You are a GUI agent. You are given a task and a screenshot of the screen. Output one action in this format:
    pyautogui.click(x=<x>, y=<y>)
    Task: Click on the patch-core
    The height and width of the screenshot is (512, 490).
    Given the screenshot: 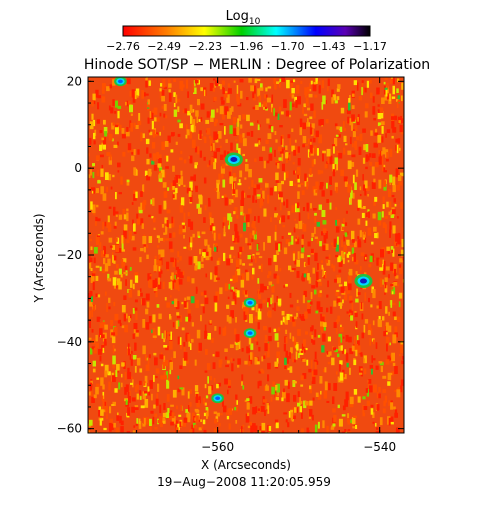 What is the action you would take?
    pyautogui.click(x=120, y=81)
    